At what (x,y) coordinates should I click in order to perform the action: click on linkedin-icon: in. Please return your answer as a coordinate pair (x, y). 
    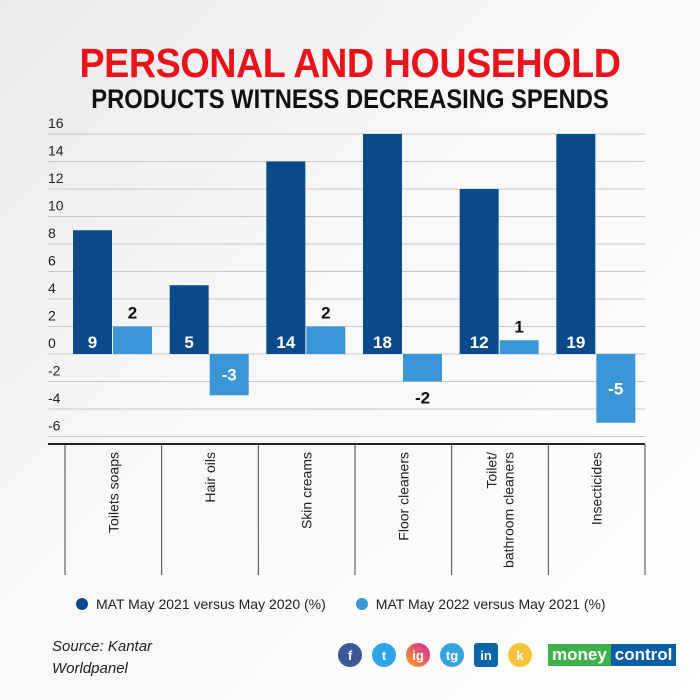
    Looking at the image, I should click on (486, 655).